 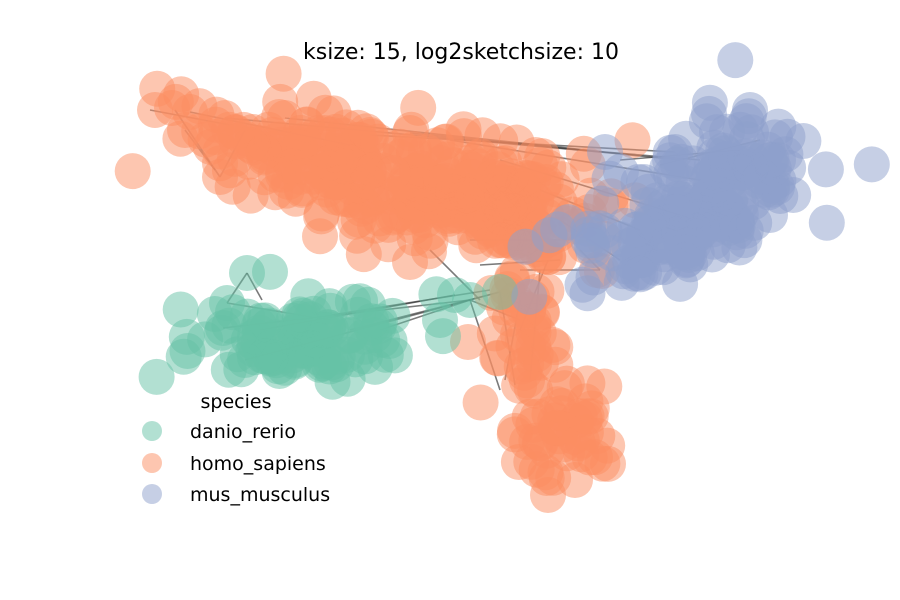 What do you see at coordinates (152, 431) in the screenshot?
I see `legend-marker-danio-rerio` at bounding box center [152, 431].